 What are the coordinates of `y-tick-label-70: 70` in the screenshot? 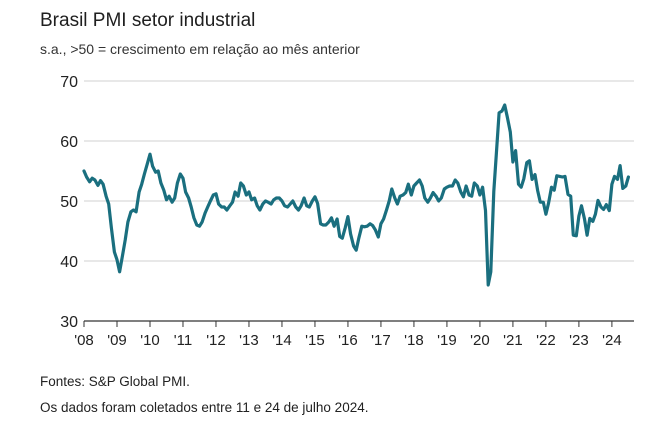 It's located at (69, 82).